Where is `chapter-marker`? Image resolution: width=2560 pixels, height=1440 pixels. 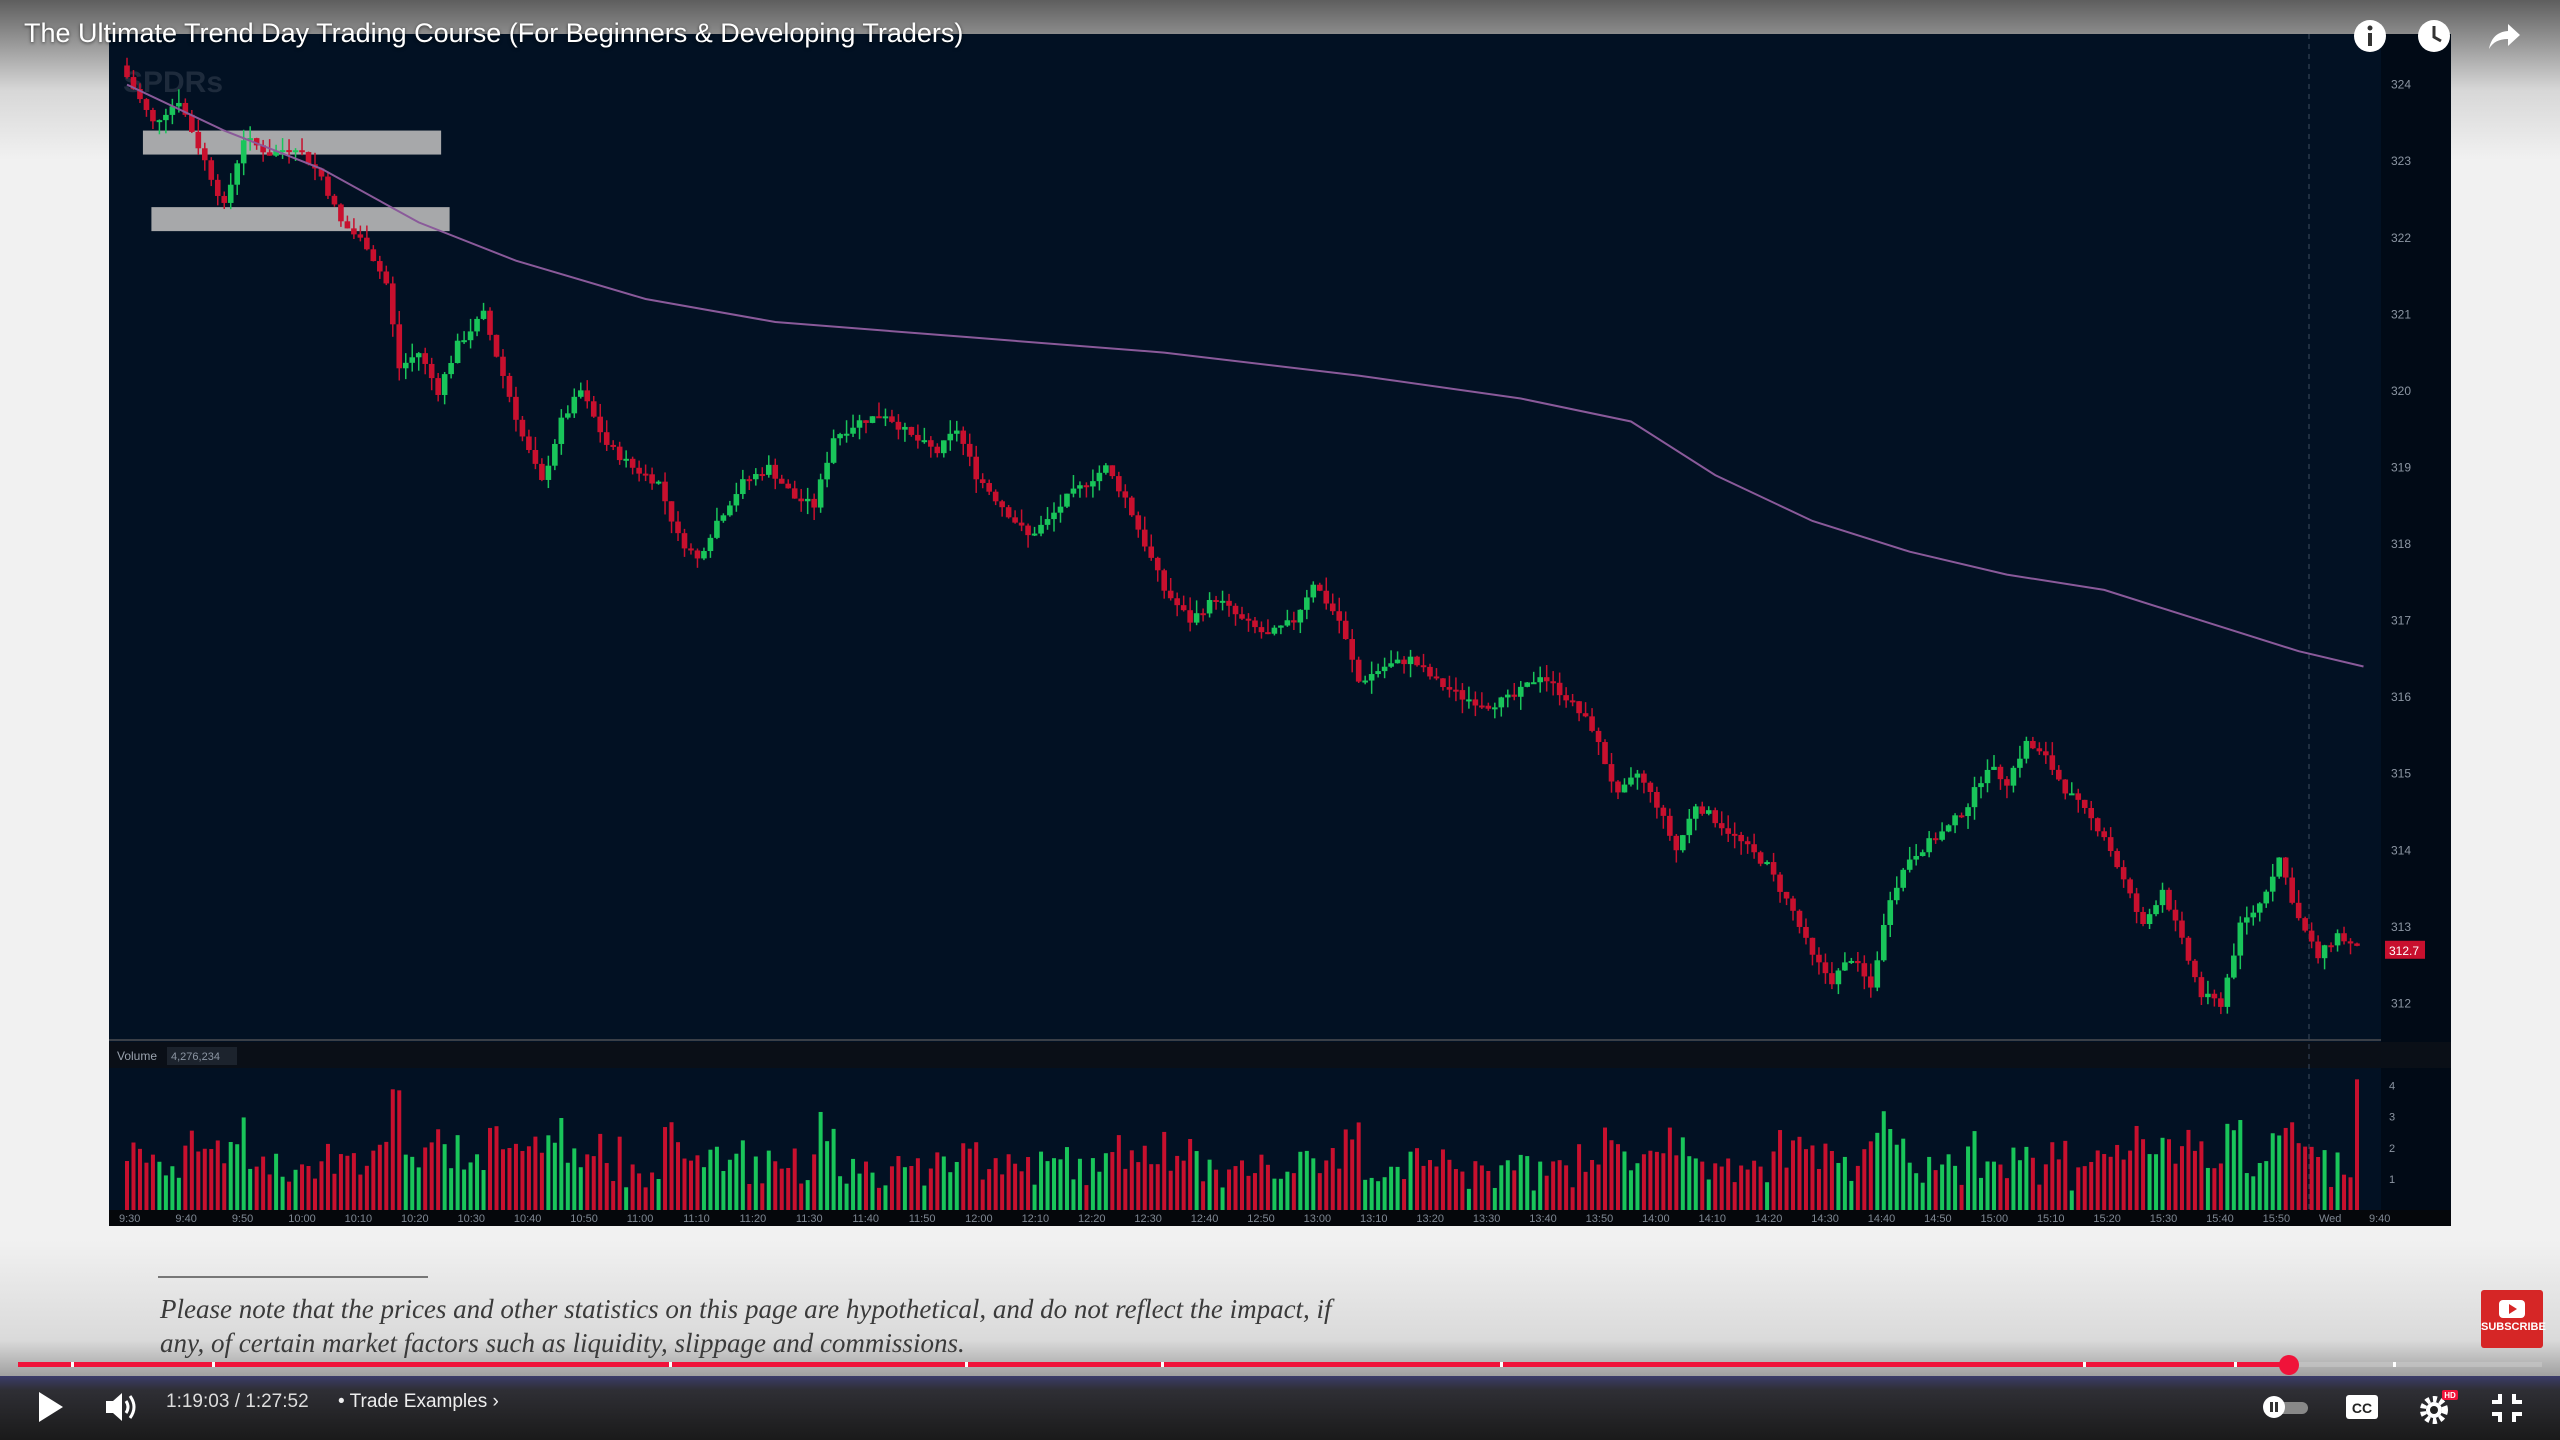 chapter-marker is located at coordinates (214, 1364).